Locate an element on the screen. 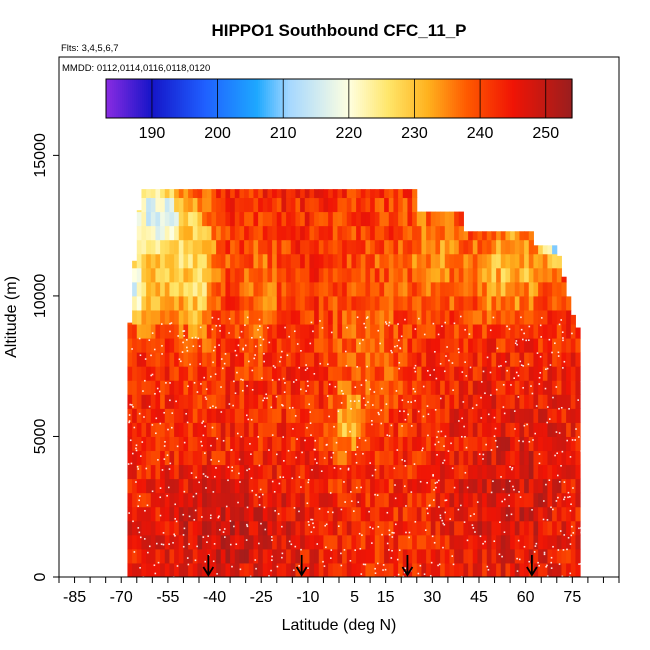 The image size is (650, 650). y-tick-label: 0 is located at coordinates (40, 576).